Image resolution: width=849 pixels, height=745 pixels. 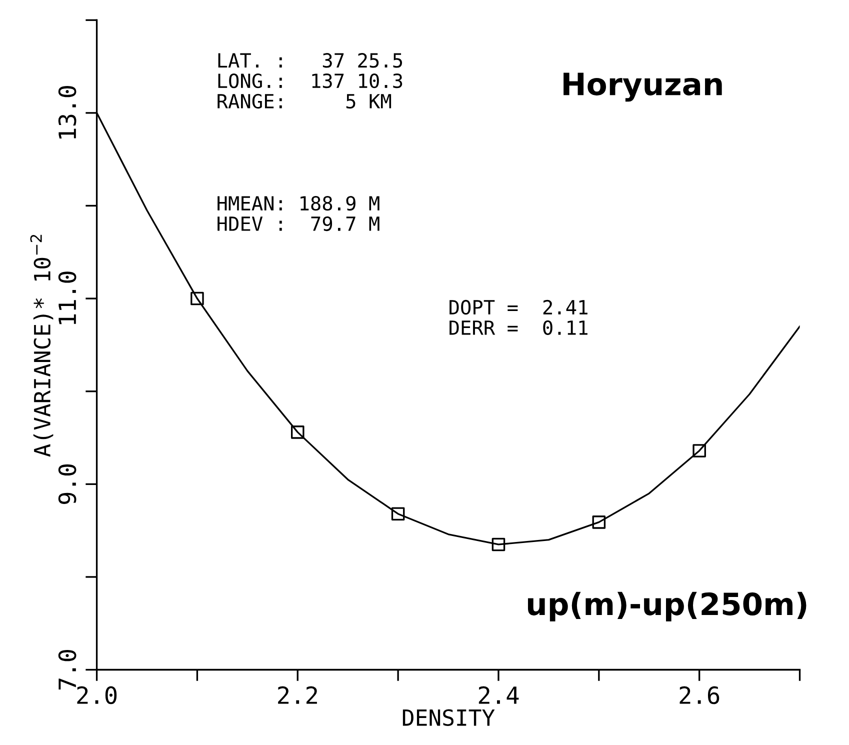 I want to click on y-tick-label: 13.0, so click(x=67, y=112).